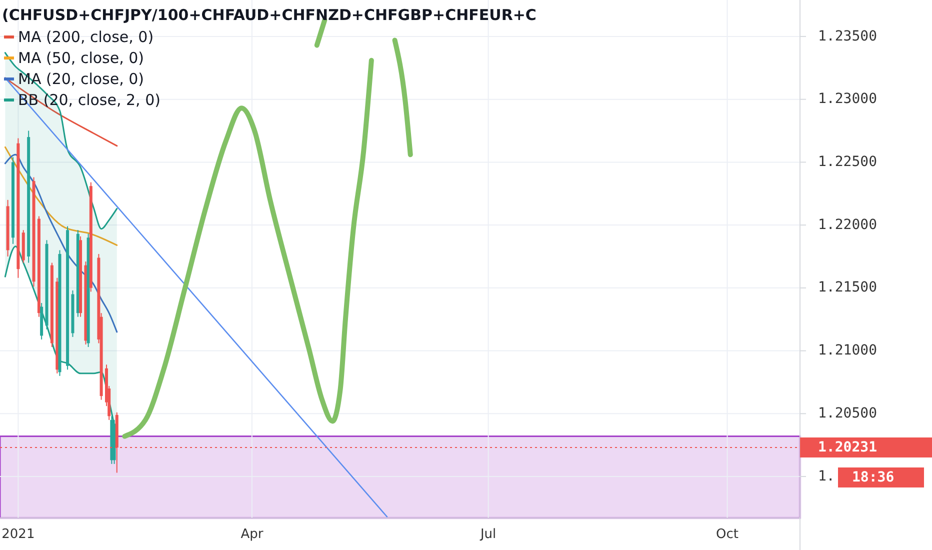  What do you see at coordinates (269, 15) in the screenshot?
I see `text: (CHFUSD+CHFJPY/100+CHFAUD+CHFNZD+CHFGBP+CHFEUR+C` at bounding box center [269, 15].